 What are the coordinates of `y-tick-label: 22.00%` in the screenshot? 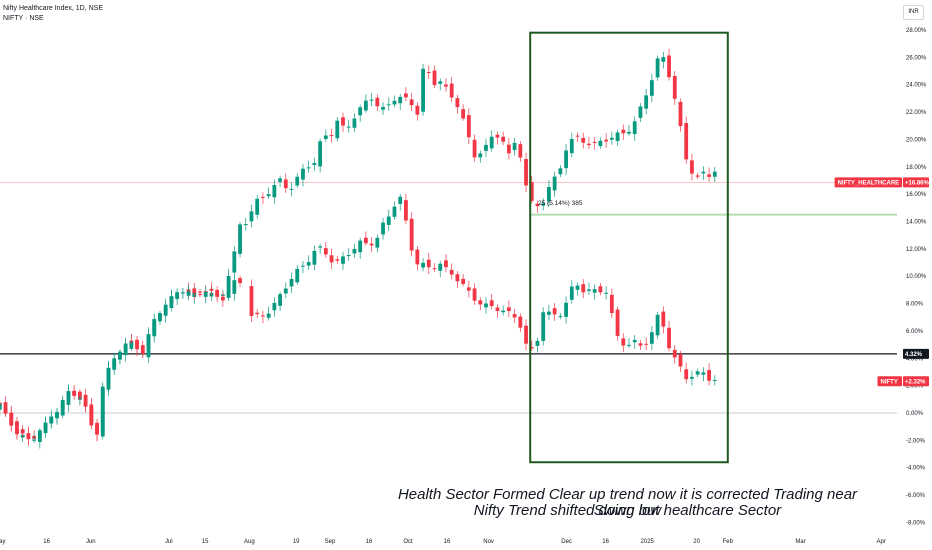 It's located at (916, 113).